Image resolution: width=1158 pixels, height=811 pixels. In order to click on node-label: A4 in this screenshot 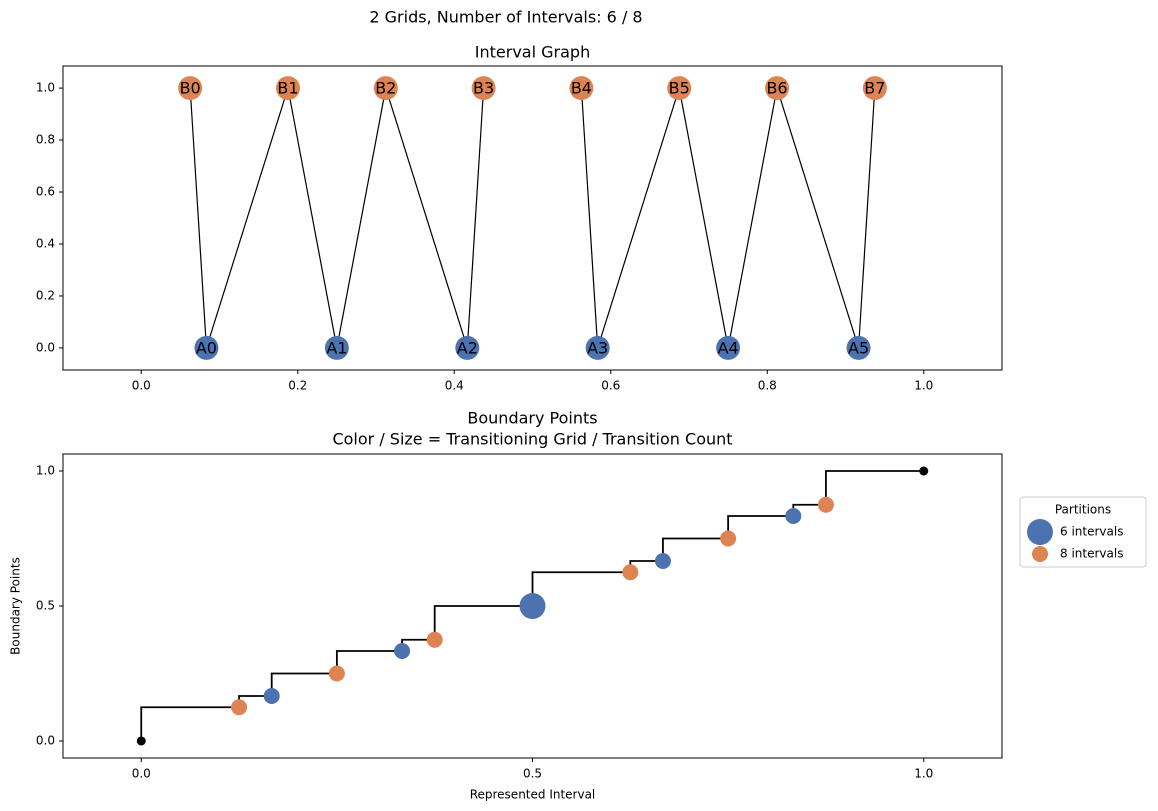, I will do `click(728, 347)`.